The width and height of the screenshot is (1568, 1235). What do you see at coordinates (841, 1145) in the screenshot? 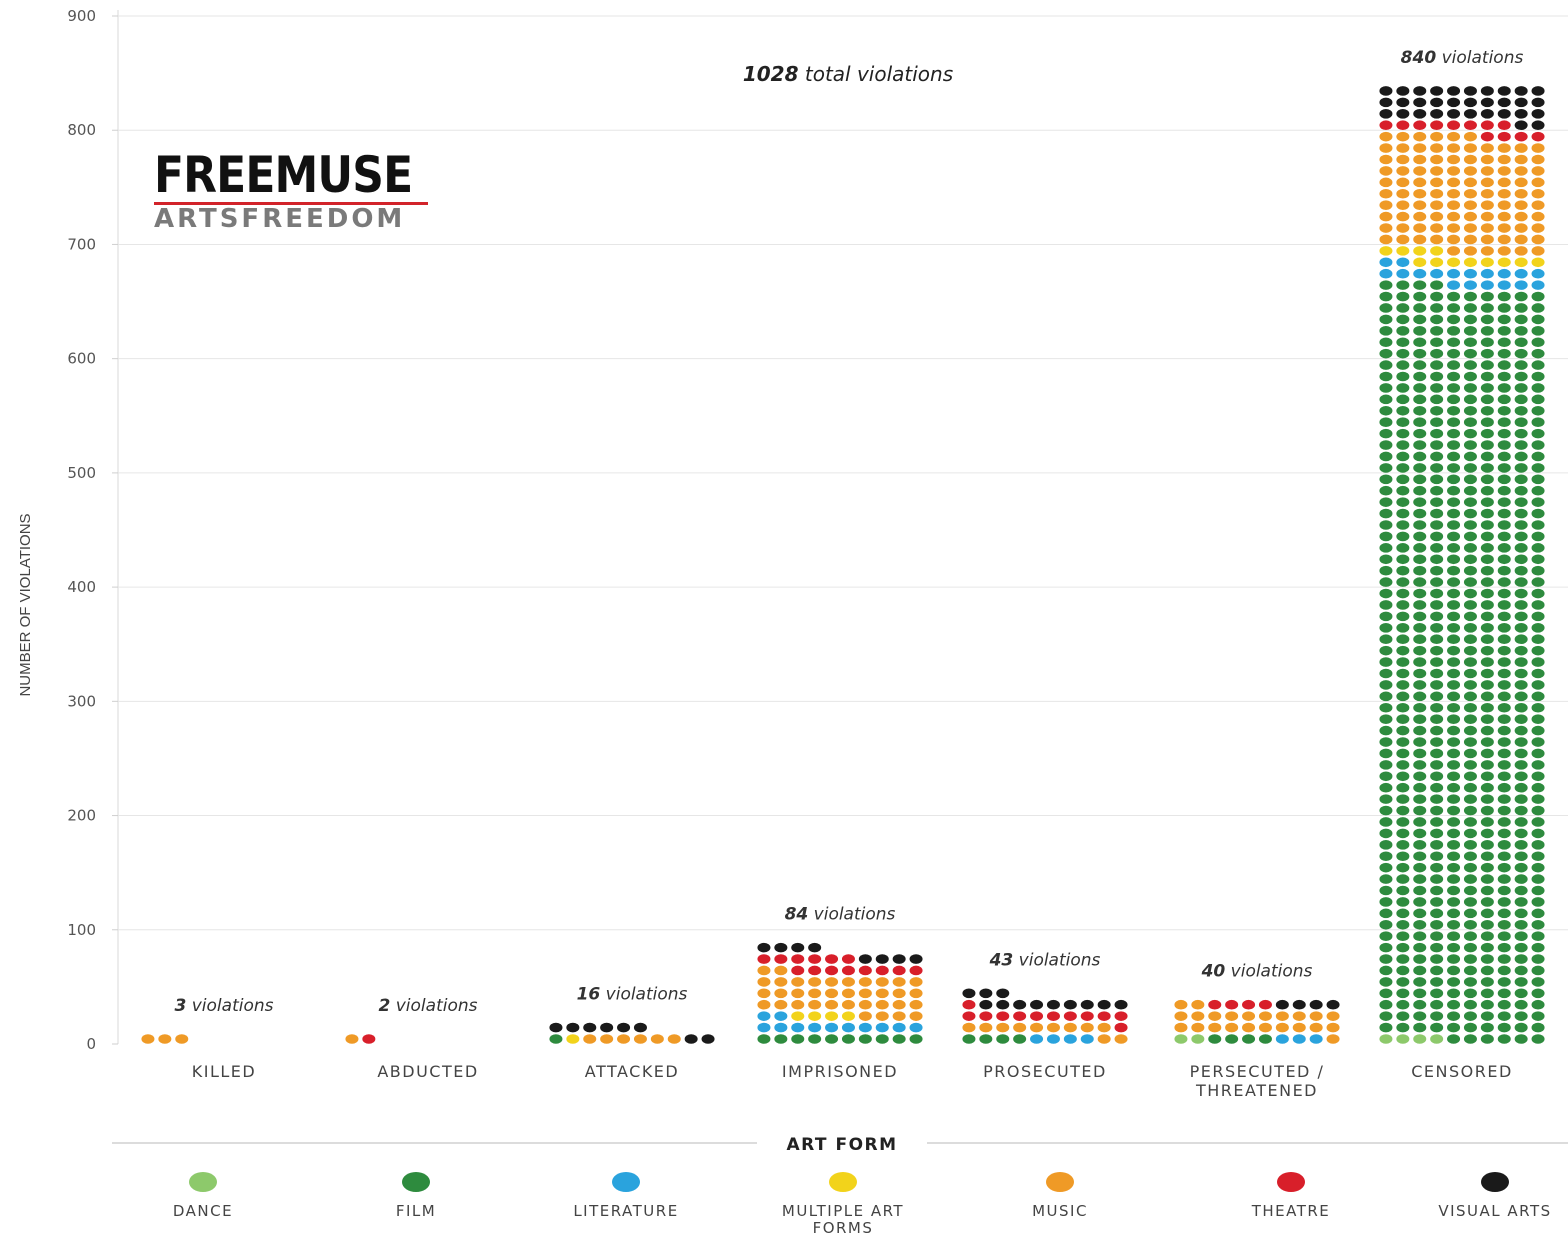
I see `legend-title: ART FORM` at bounding box center [841, 1145].